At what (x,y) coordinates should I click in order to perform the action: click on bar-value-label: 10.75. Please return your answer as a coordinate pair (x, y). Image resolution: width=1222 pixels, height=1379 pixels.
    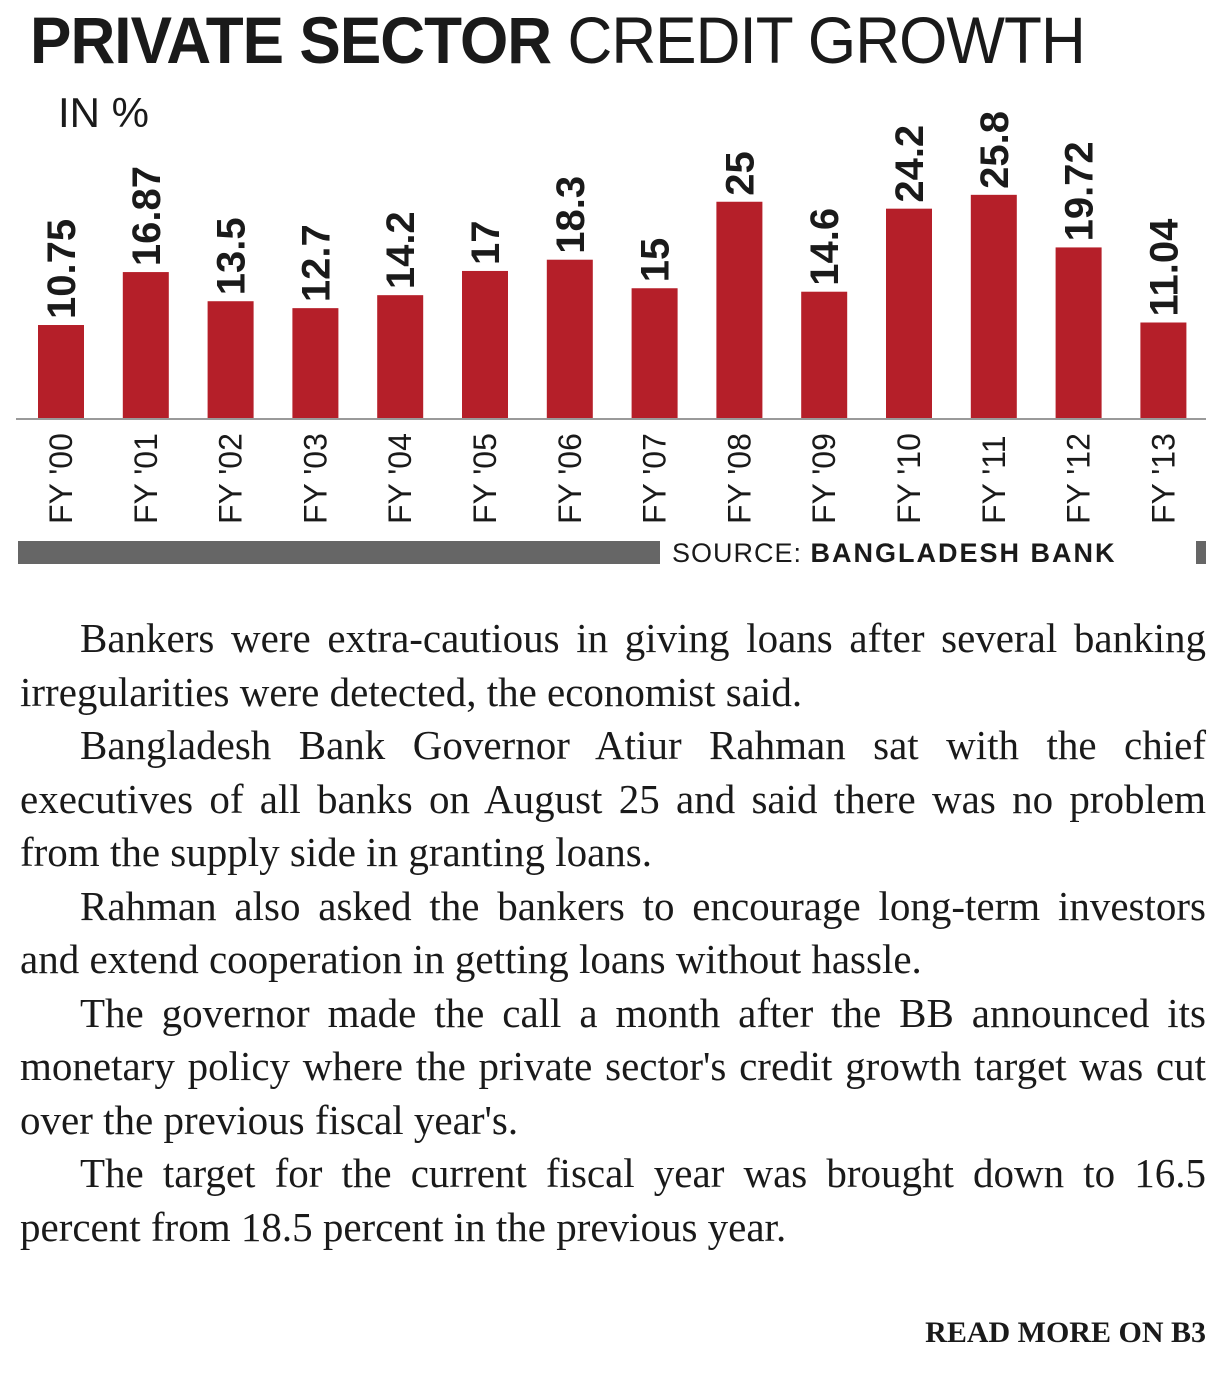
    Looking at the image, I should click on (62, 269).